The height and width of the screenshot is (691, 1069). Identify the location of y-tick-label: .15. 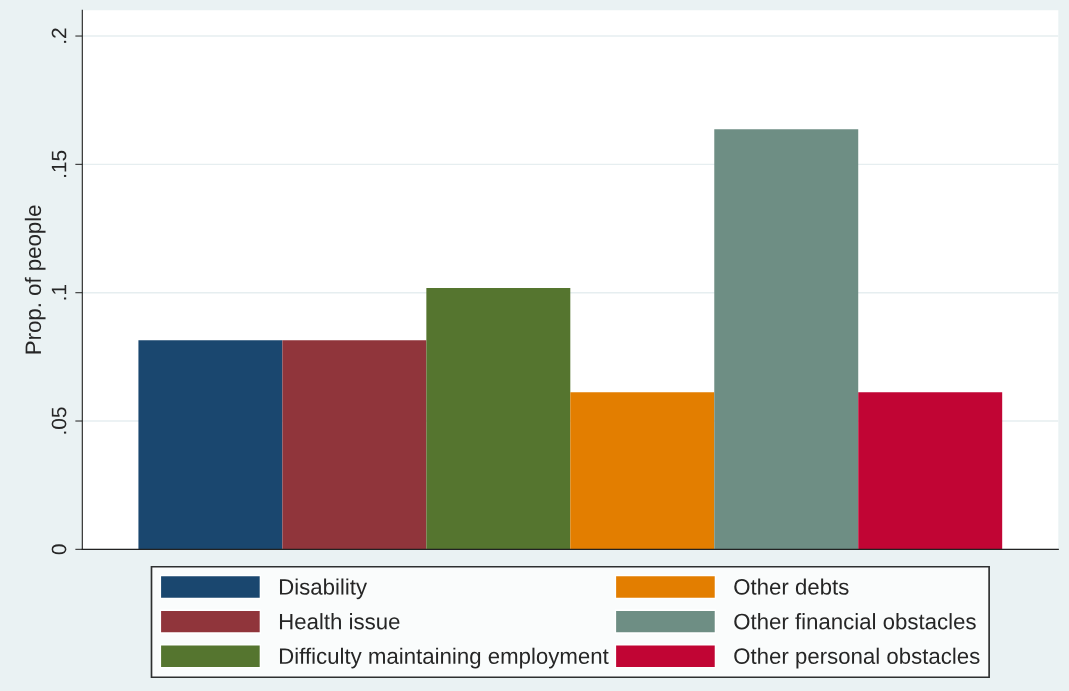
(59, 163).